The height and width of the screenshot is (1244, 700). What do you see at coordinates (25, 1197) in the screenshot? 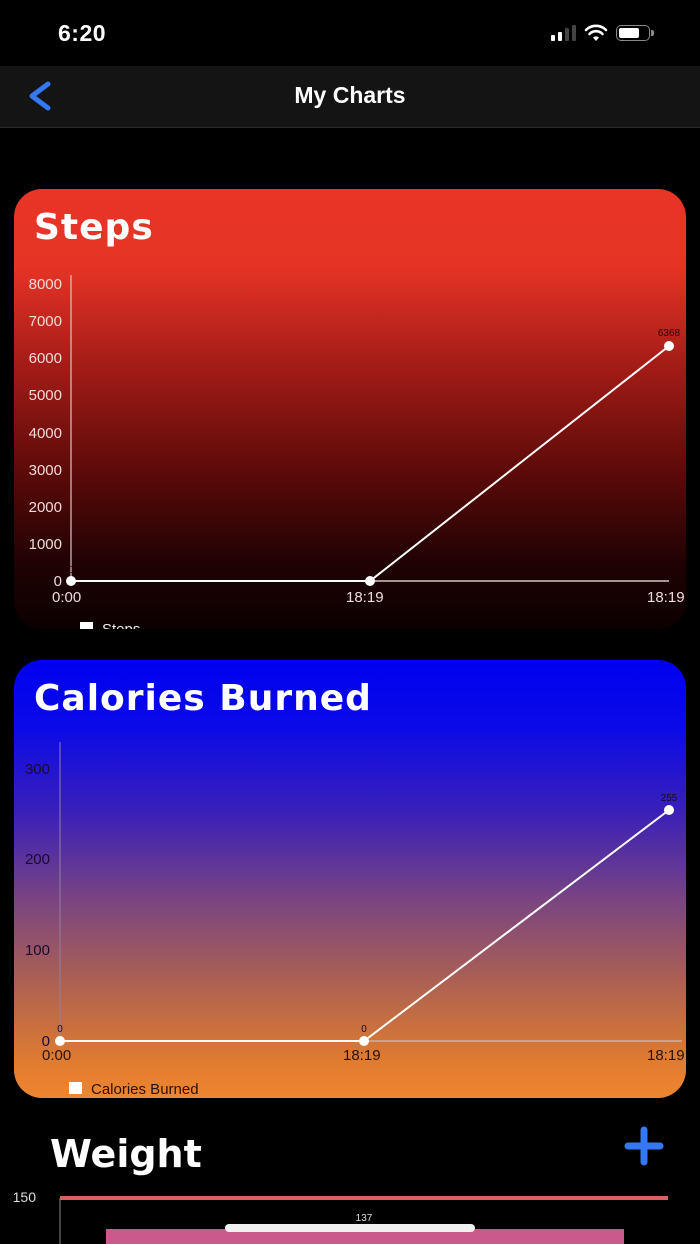
I see `y-tick: 150` at bounding box center [25, 1197].